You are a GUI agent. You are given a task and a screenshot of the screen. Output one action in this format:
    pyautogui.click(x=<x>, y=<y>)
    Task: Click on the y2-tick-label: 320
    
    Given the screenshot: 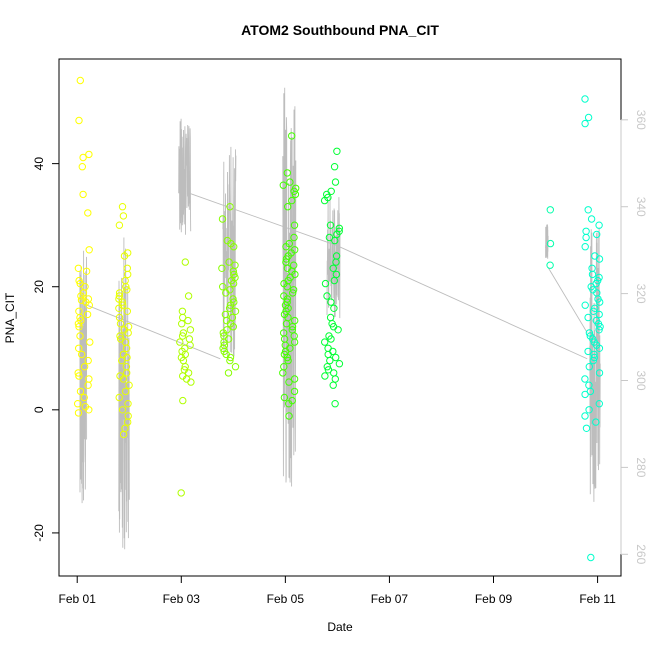 What is the action you would take?
    pyautogui.click(x=641, y=294)
    